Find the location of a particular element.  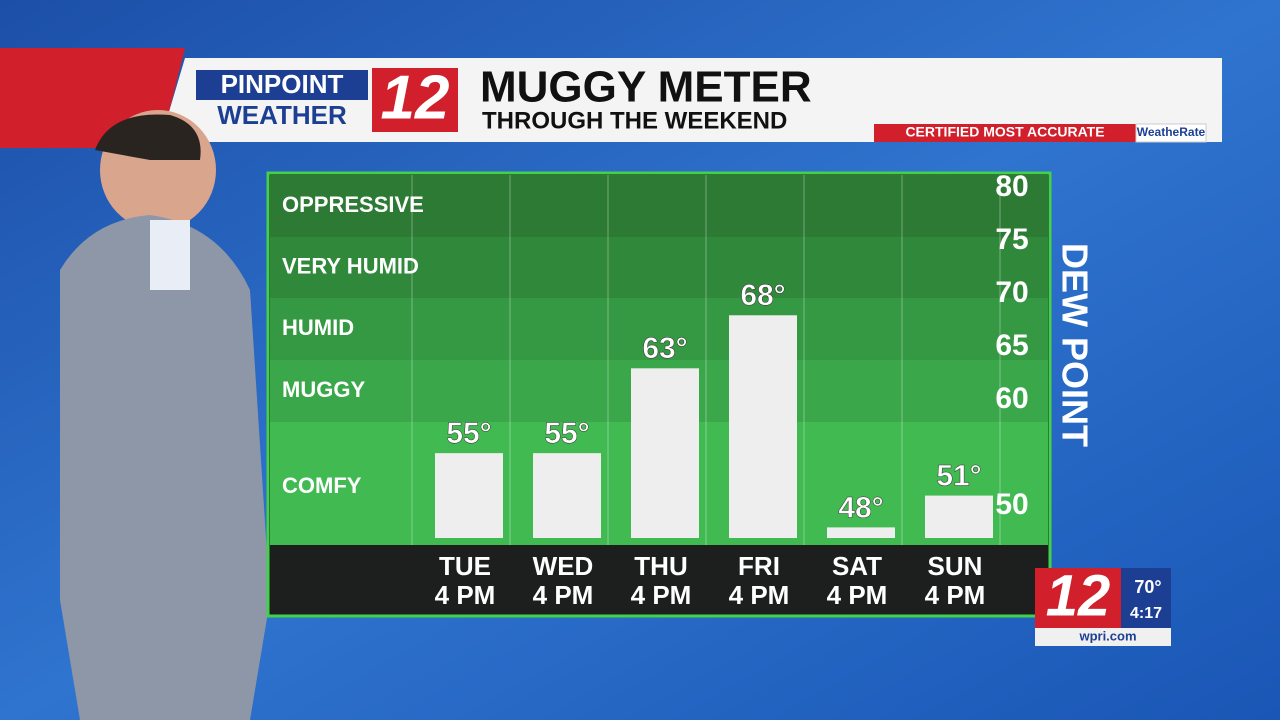

x-tick-label: SAT is located at coordinates (857, 566).